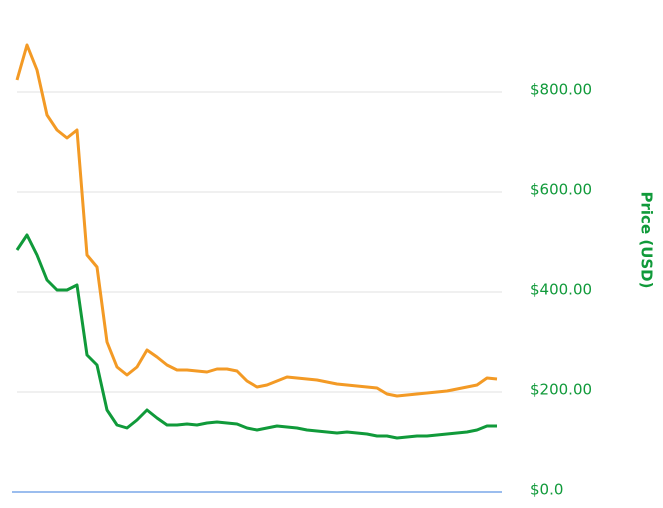 The height and width of the screenshot is (508, 663). Describe the element at coordinates (647, 240) in the screenshot. I see `y-axis-label: Price (USD)` at that location.